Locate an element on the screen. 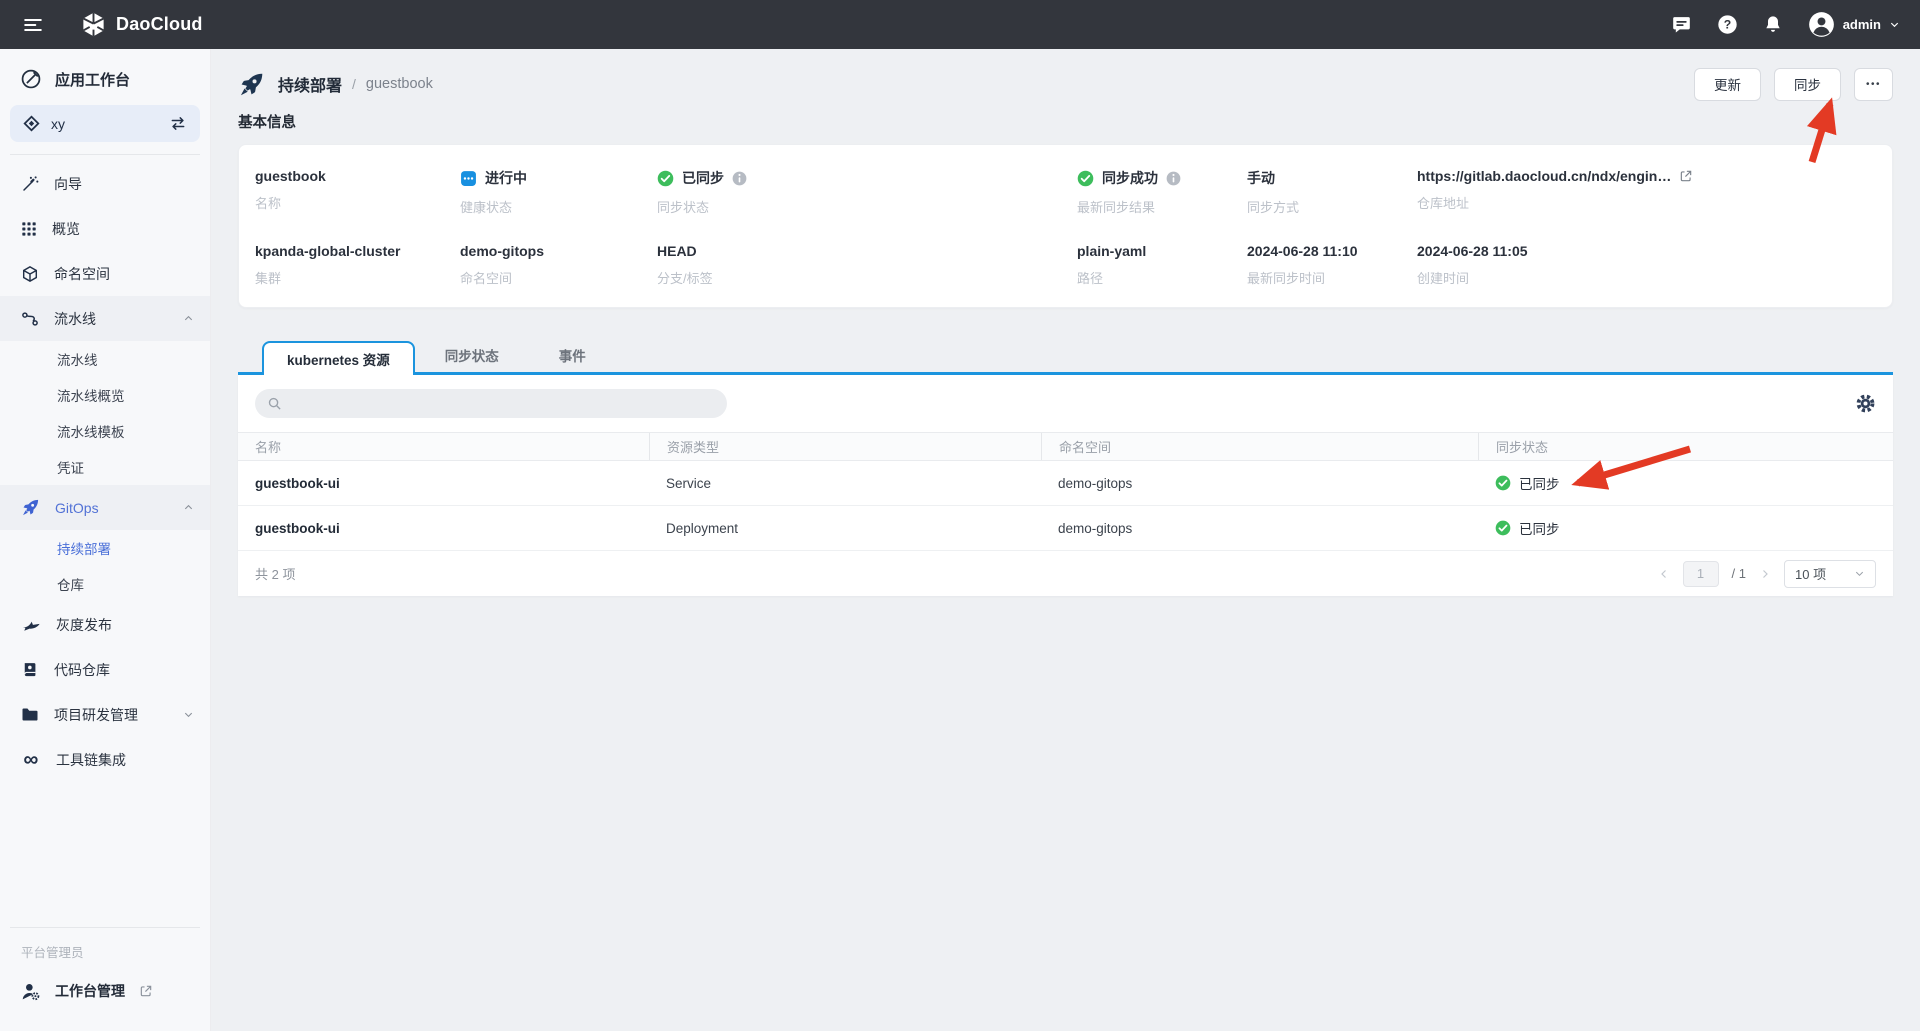 This screenshot has height=1031, width=1920. next-page-icon is located at coordinates (1765, 574).